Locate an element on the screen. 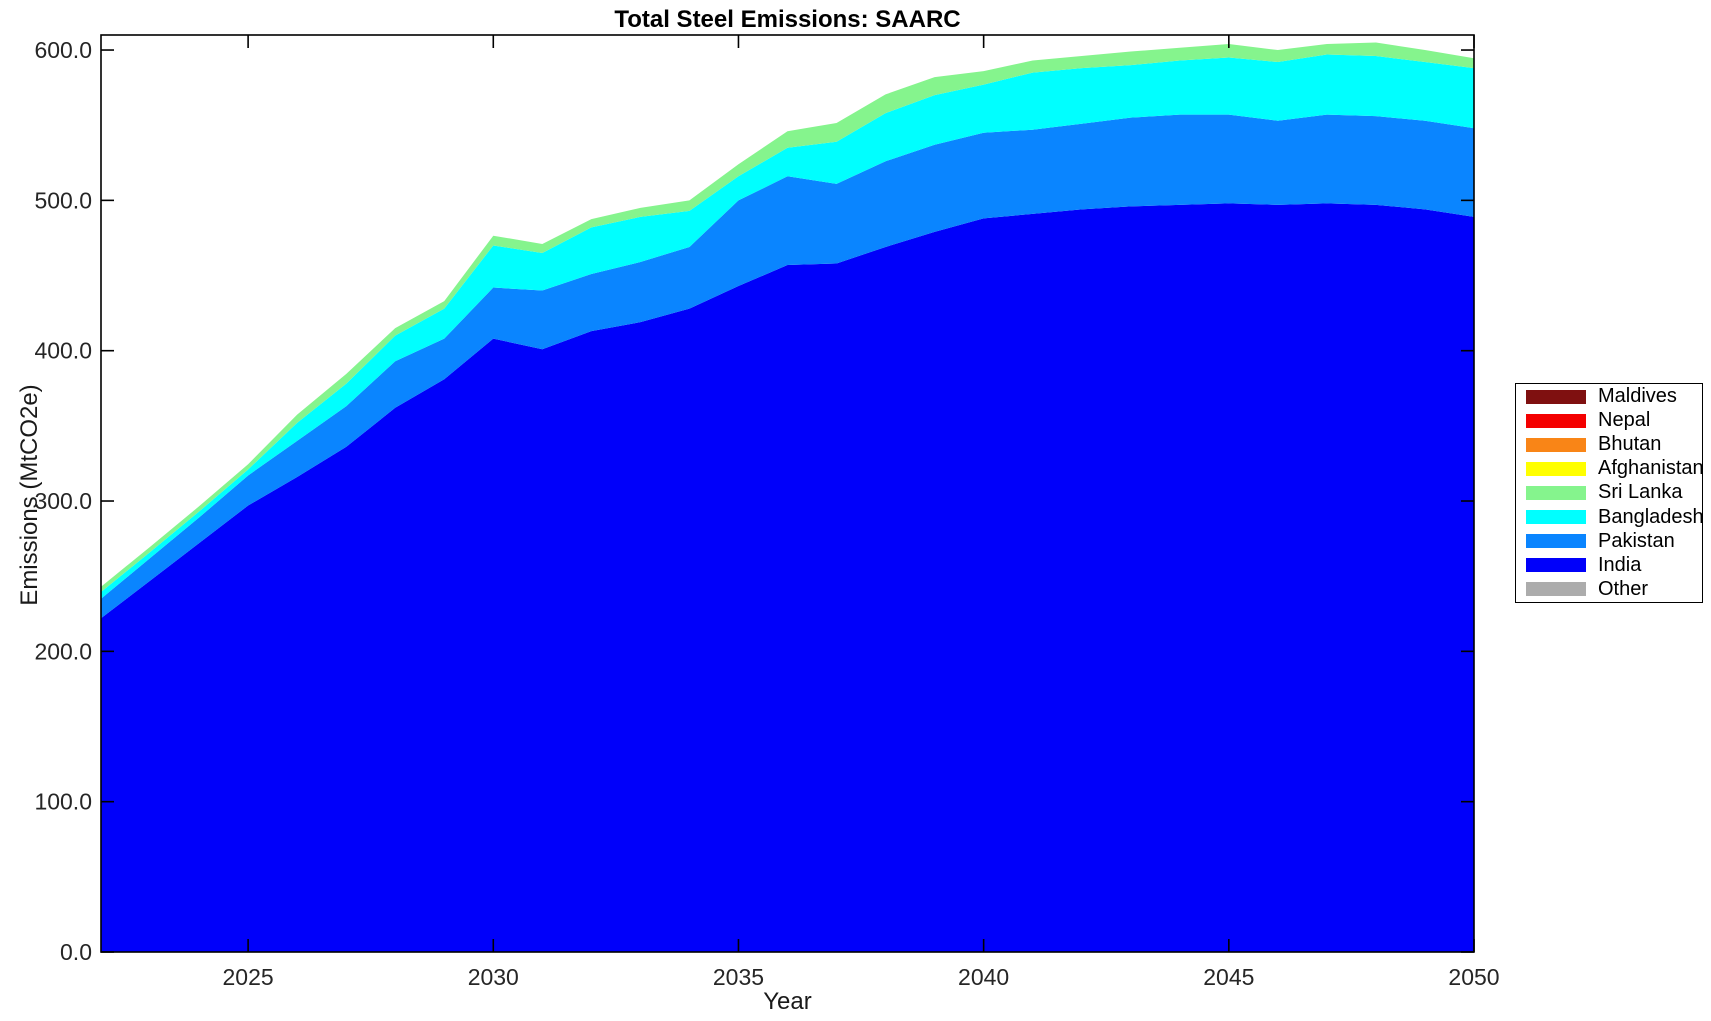  legend-item-nepal: Nepal is located at coordinates (1609, 420).